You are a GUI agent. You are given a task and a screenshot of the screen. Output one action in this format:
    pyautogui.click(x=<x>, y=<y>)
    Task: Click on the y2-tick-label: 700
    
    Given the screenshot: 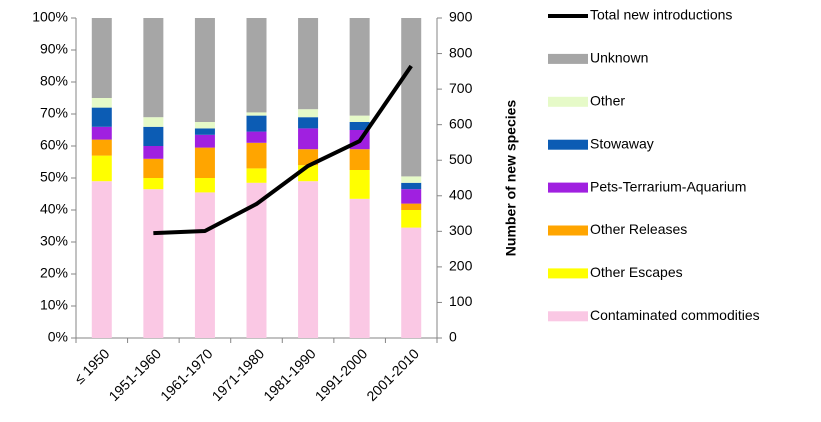 What is the action you would take?
    pyautogui.click(x=461, y=88)
    